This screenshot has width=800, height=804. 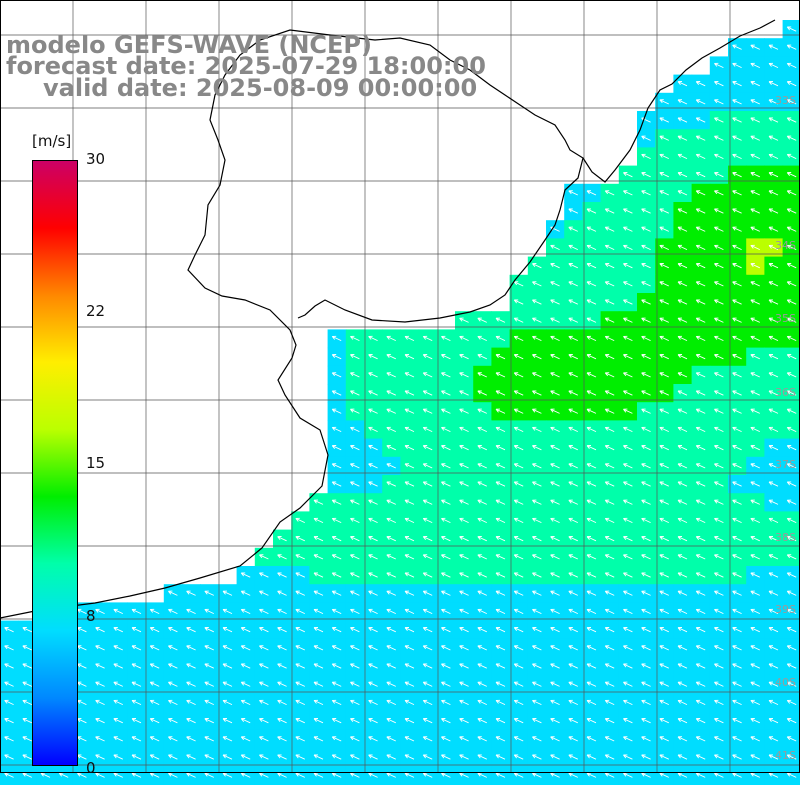 What do you see at coordinates (785, 682) in the screenshot?
I see `lat-label-40s: 40S` at bounding box center [785, 682].